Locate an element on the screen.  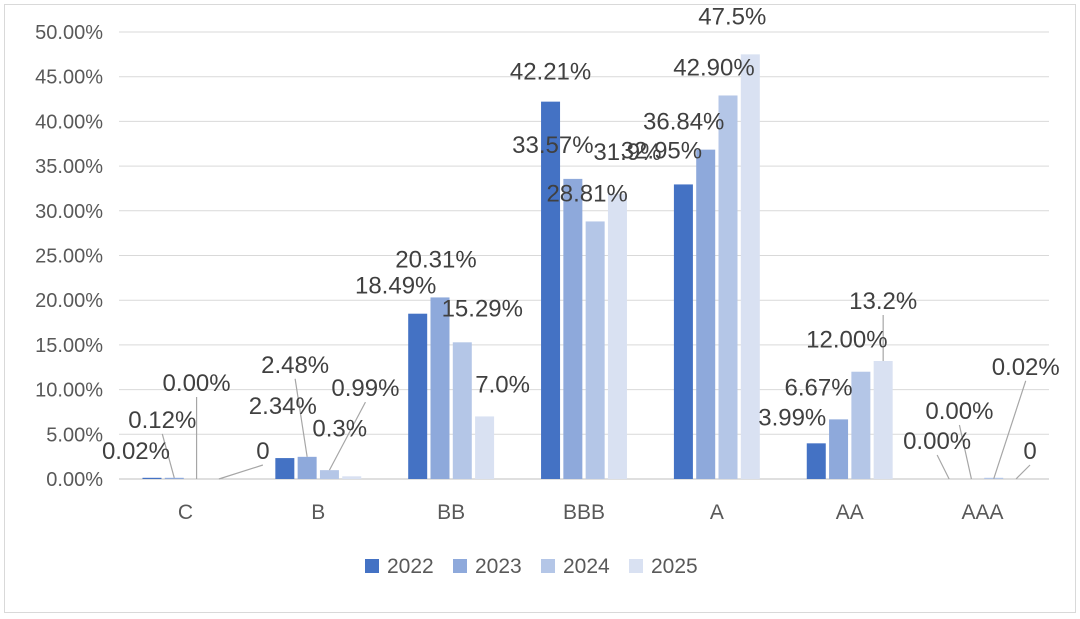
y-tick-label: 0.00% is located at coordinates (74, 480).